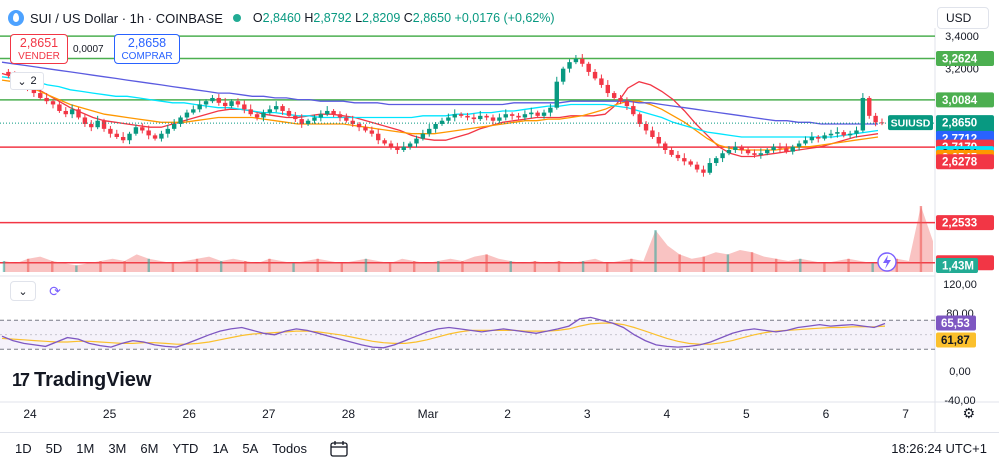 Image resolution: width=999 pixels, height=464 pixels. What do you see at coordinates (269, 414) in the screenshot?
I see `time-tick-label: 27` at bounding box center [269, 414].